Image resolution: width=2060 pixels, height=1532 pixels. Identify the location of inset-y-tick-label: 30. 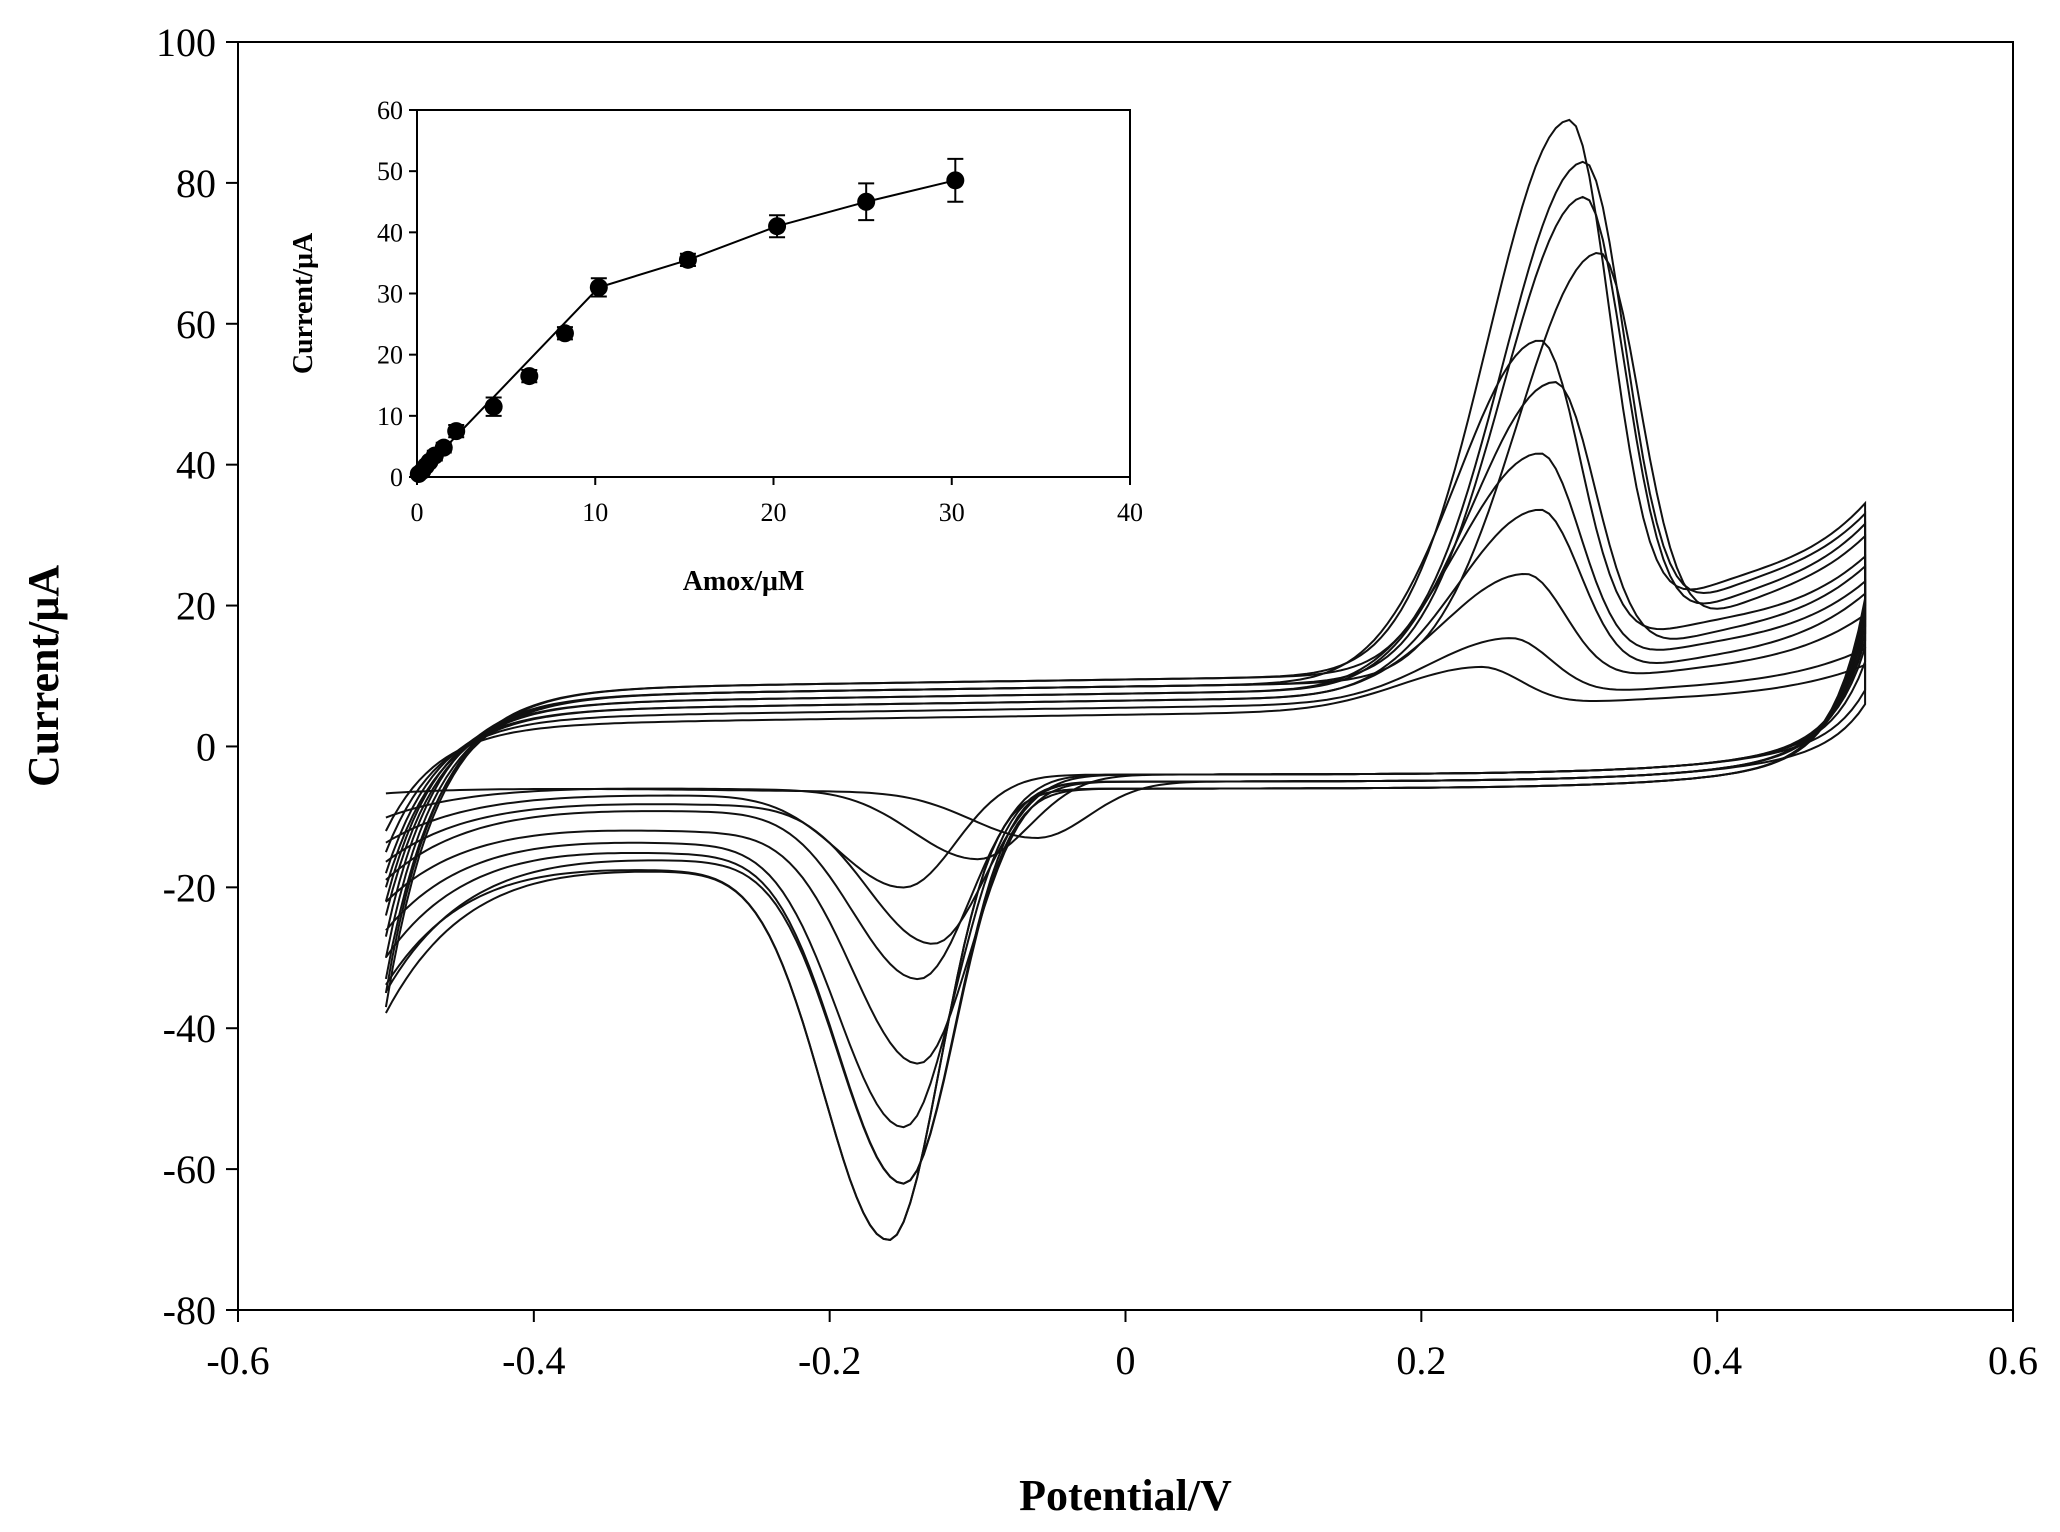
(390, 294).